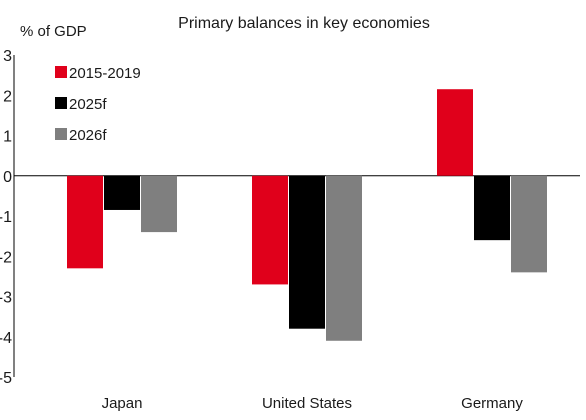 The width and height of the screenshot is (586, 420). What do you see at coordinates (85, 222) in the screenshot?
I see `bar-2015-2019-japan` at bounding box center [85, 222].